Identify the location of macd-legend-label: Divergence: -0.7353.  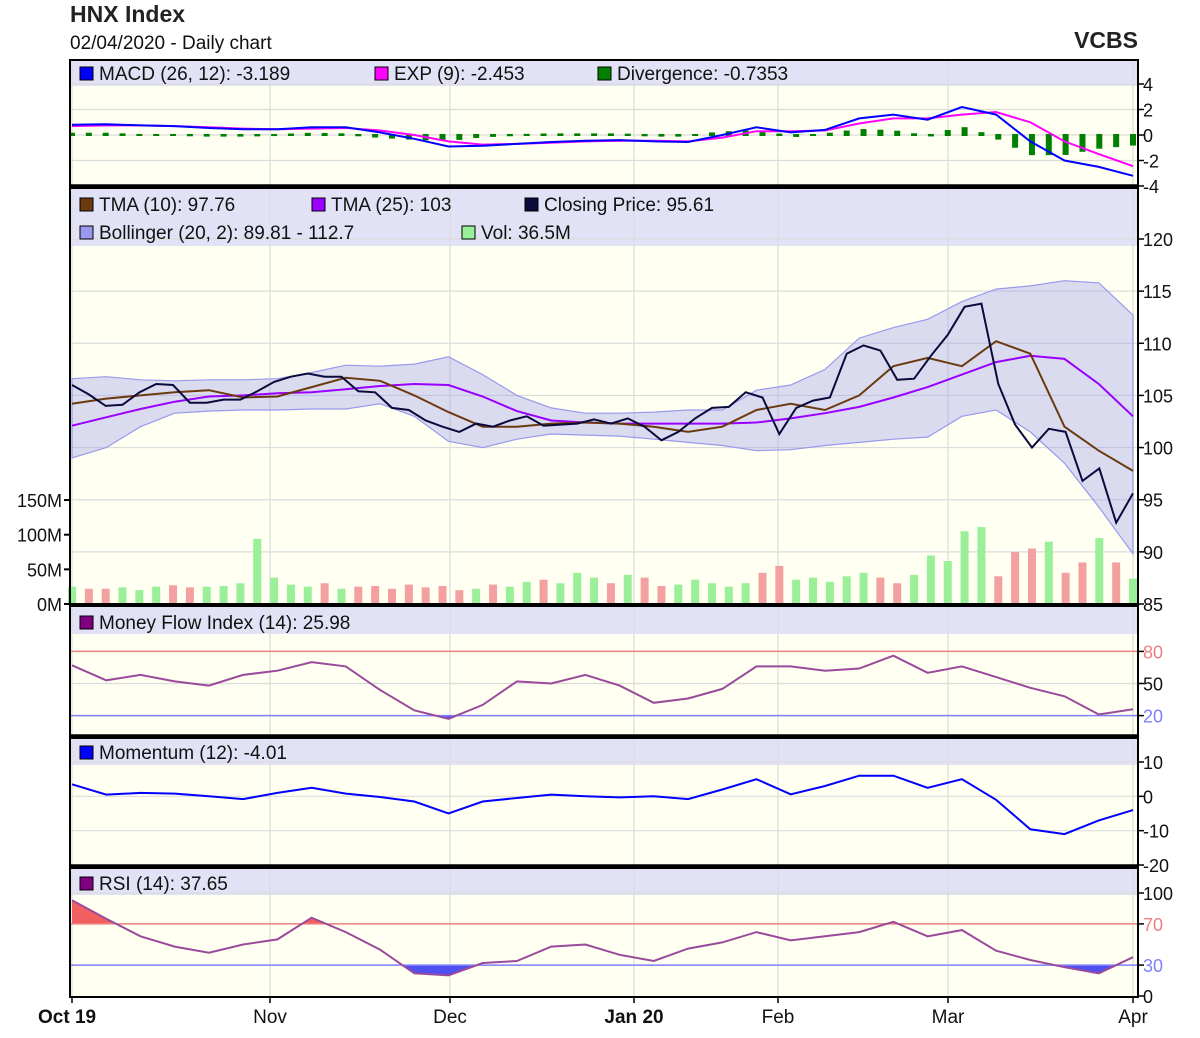
(702, 74).